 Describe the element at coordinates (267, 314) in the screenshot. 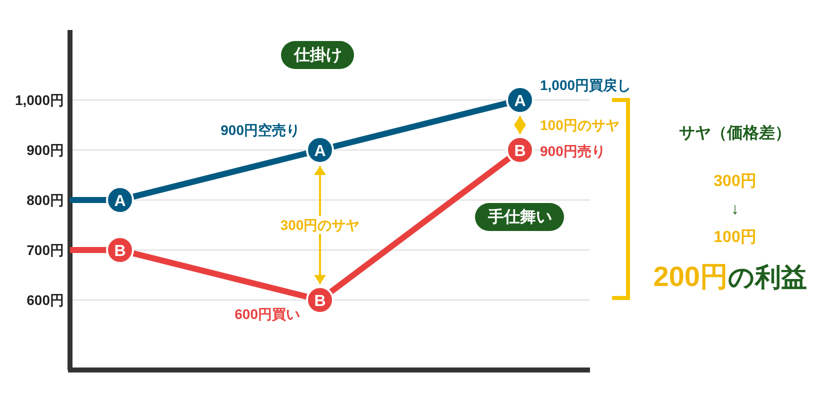

I see `annotation: 600円買い` at that location.